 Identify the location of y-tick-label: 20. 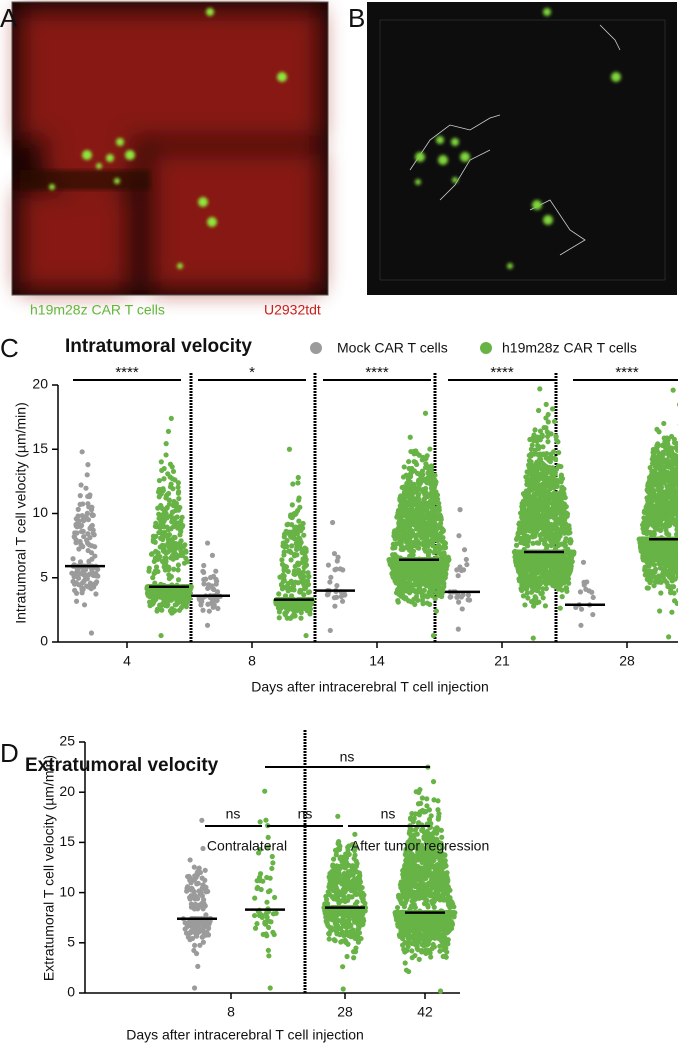
(40, 384).